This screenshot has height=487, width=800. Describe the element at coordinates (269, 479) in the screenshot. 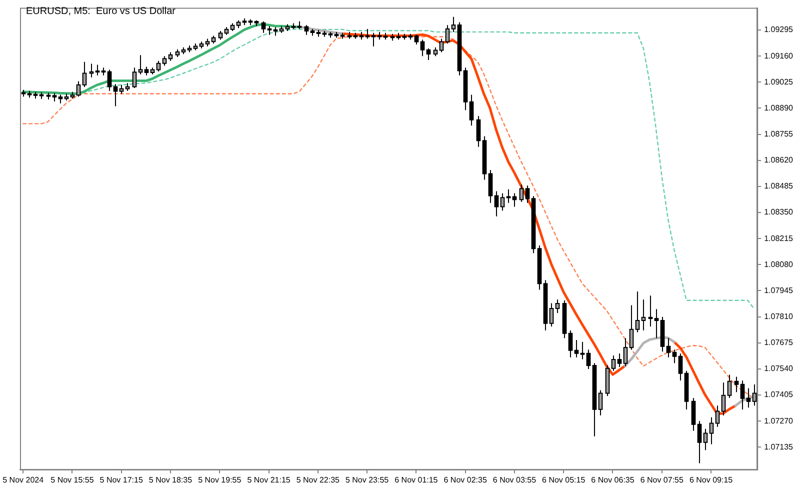

I see `x-tick-label: 5 Nov 21:15` at that location.